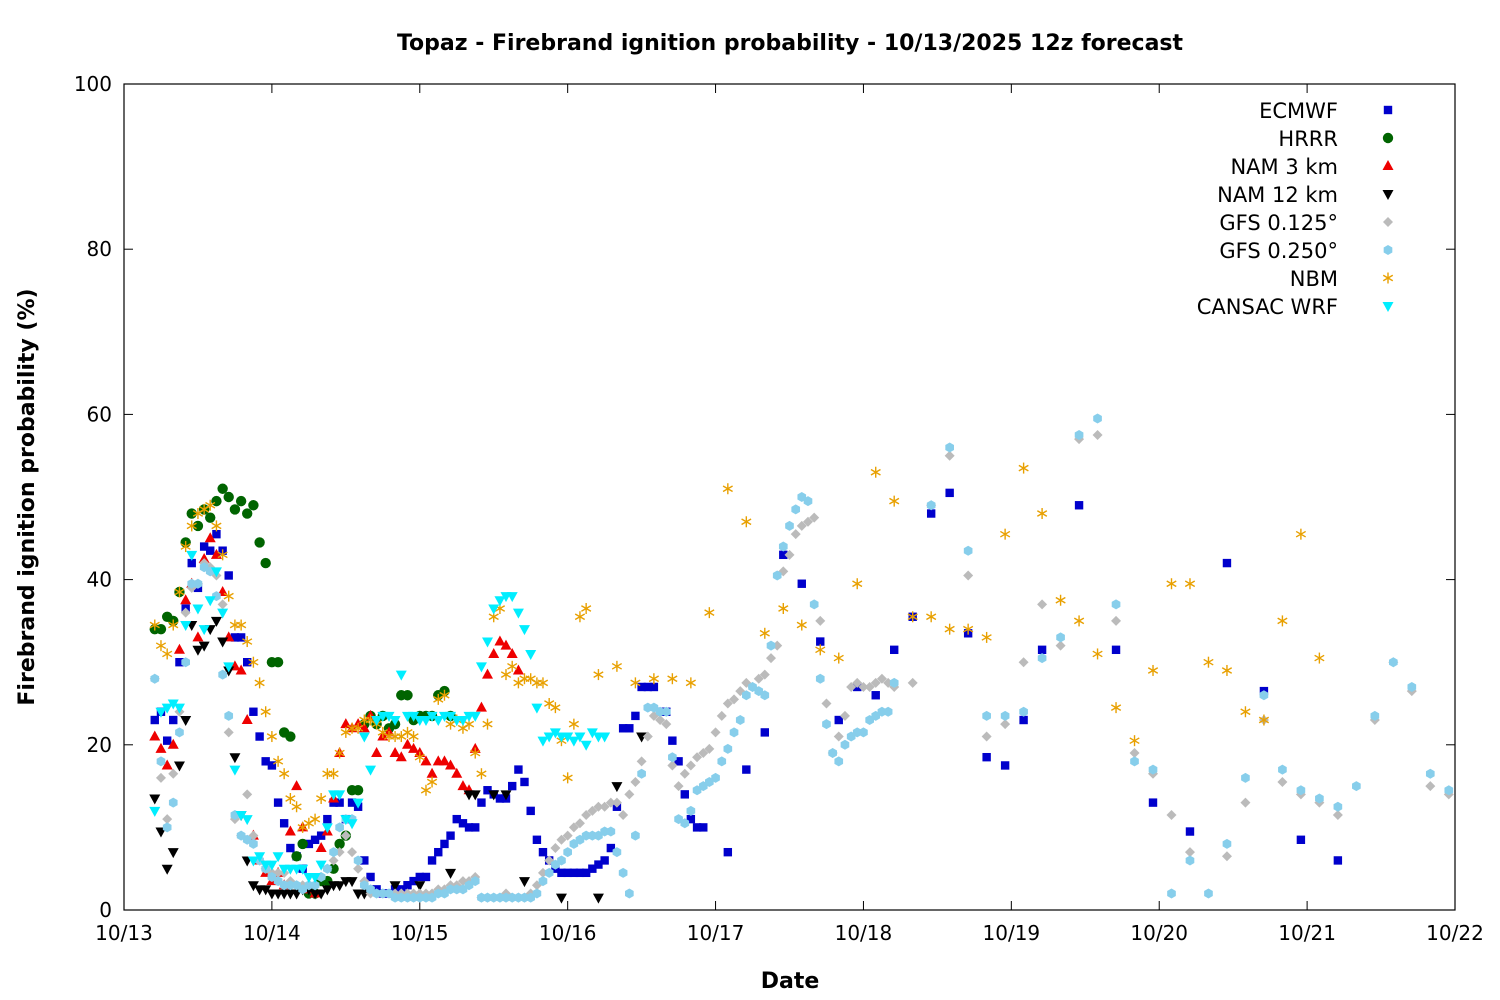 This screenshot has width=1500, height=1000. I want to click on legend-label: CANSAC WRF, so click(1267, 307).